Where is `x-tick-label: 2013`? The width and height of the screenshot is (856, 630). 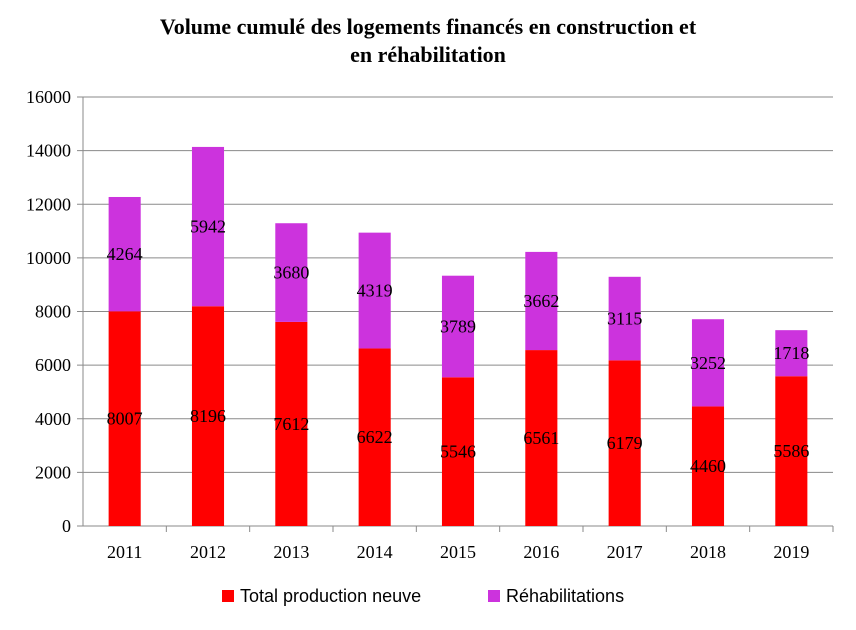 x-tick-label: 2013 is located at coordinates (291, 552).